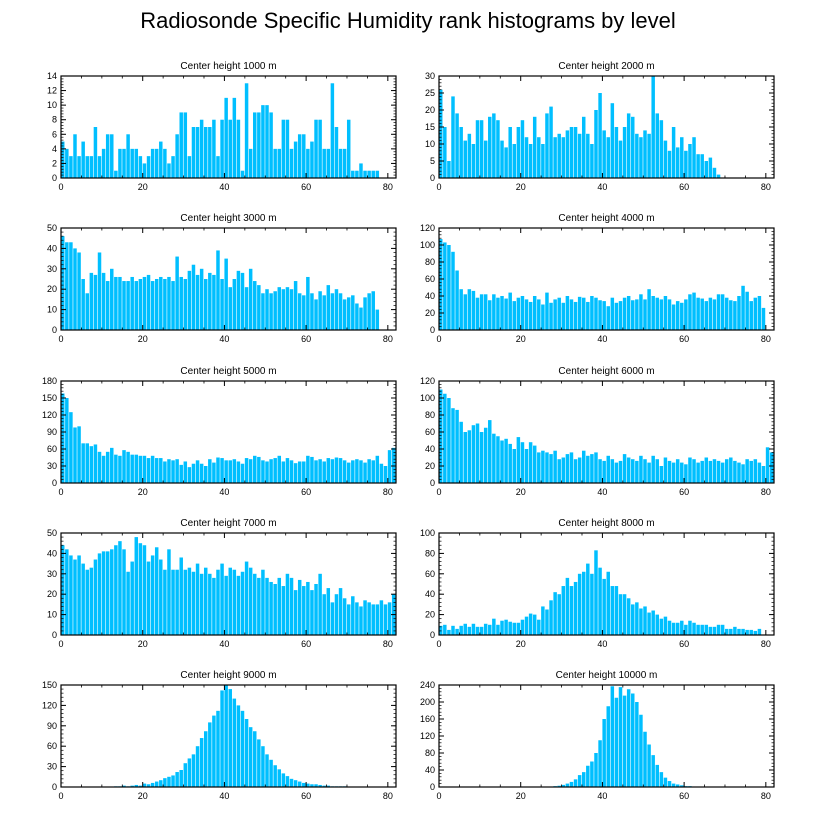 The image size is (816, 824). I want to click on y-tick-label: 30, so click(430, 76).